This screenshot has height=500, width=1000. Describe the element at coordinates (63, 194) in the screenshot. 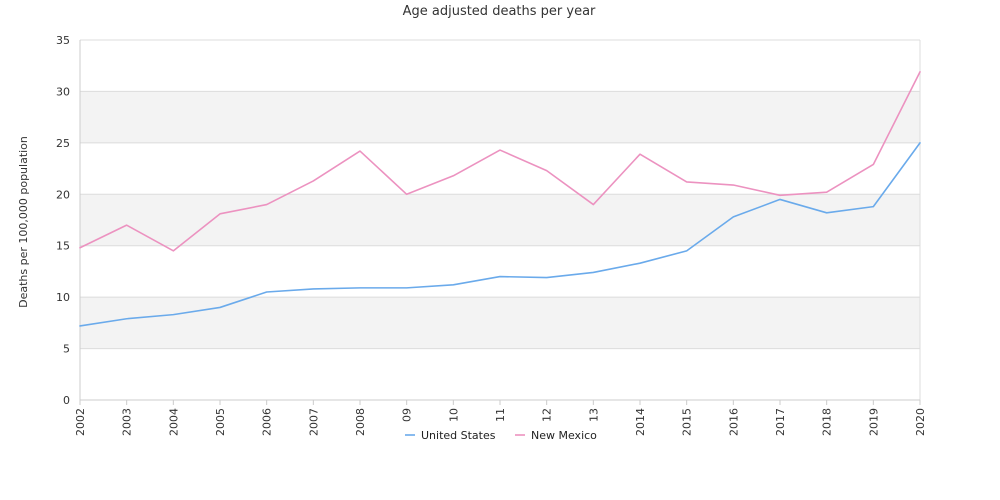

I see `y-tick-label: 20` at that location.